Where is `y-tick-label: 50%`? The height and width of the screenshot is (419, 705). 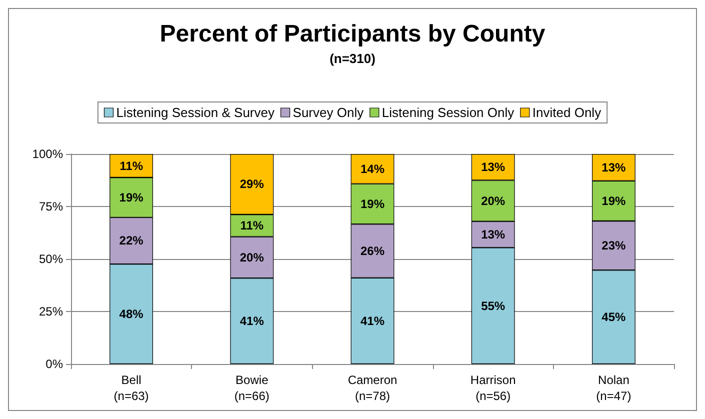
y-tick-label: 50% is located at coordinates (51, 259).